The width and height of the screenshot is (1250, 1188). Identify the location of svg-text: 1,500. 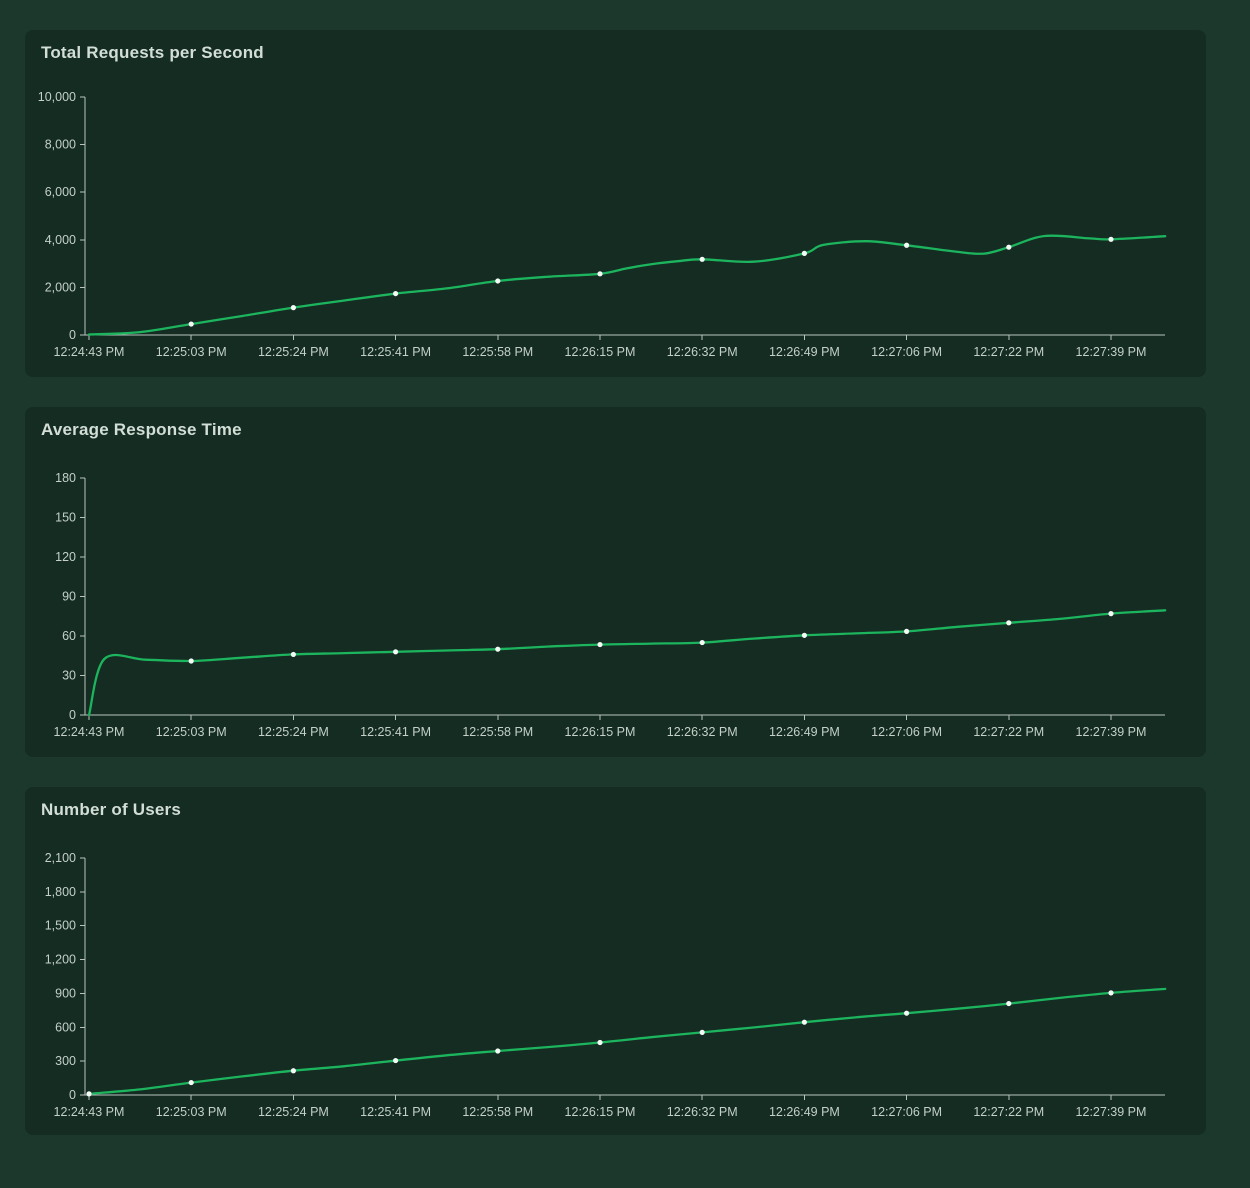
(60, 926).